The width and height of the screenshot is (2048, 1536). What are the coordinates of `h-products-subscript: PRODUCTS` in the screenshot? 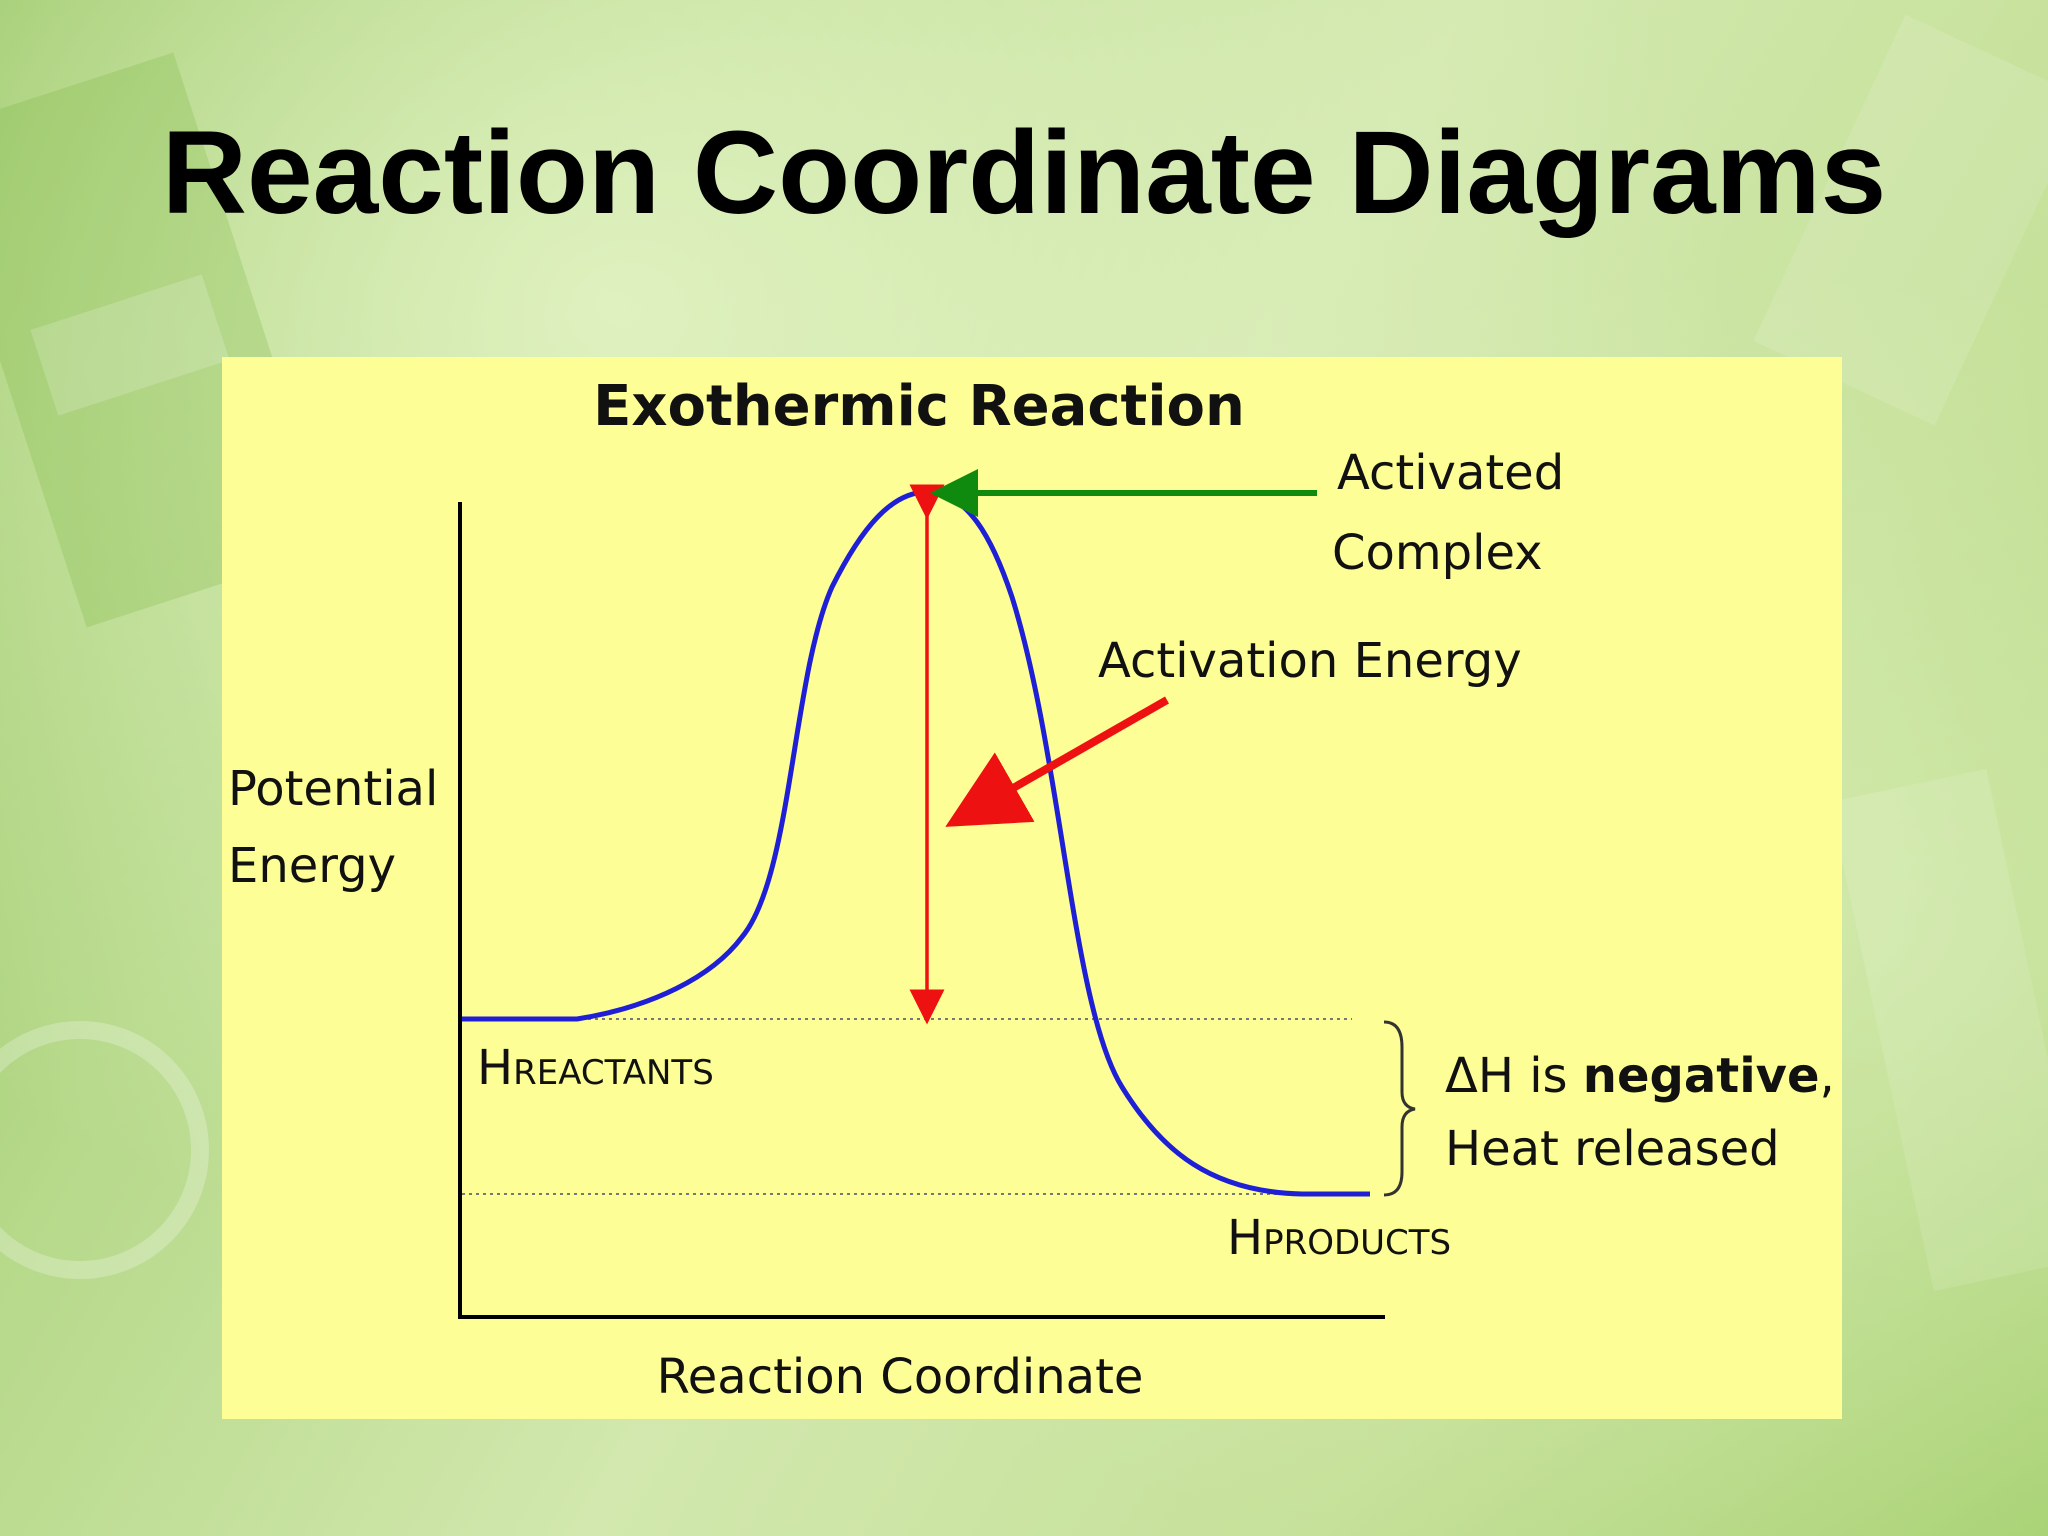 It's located at (1357, 1243).